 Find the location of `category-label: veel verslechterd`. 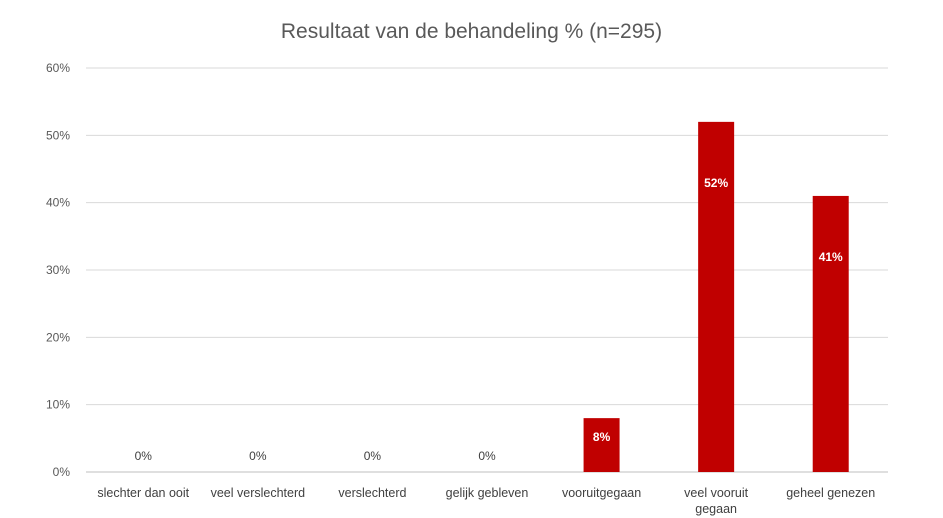

category-label: veel verslechterd is located at coordinates (258, 493).